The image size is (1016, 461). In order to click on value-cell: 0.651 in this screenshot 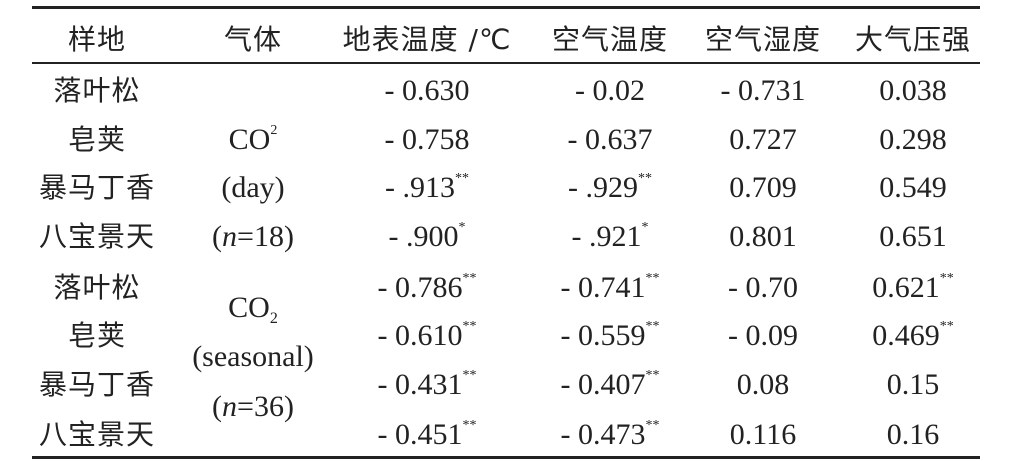, I will do `click(913, 237)`.